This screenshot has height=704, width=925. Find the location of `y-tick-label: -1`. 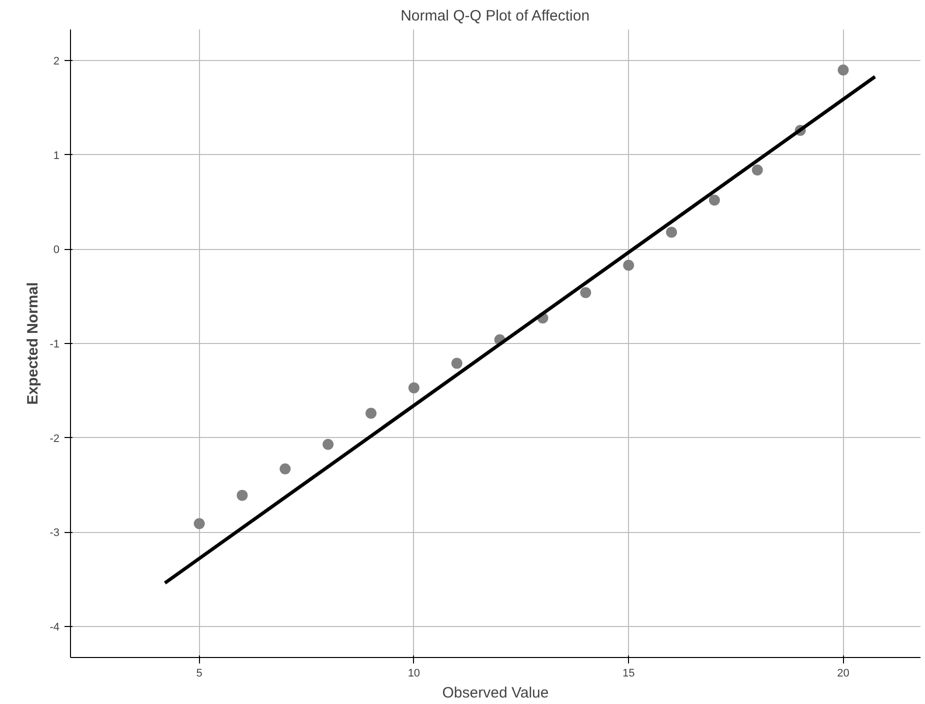

y-tick-label: -1 is located at coordinates (55, 344).